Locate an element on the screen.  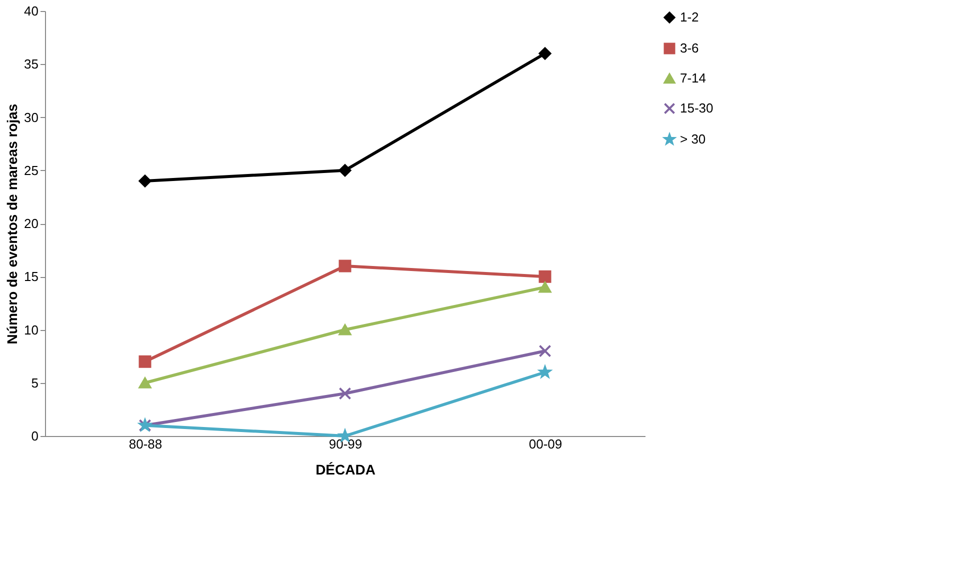
legend-label: 3-6 is located at coordinates (689, 48).